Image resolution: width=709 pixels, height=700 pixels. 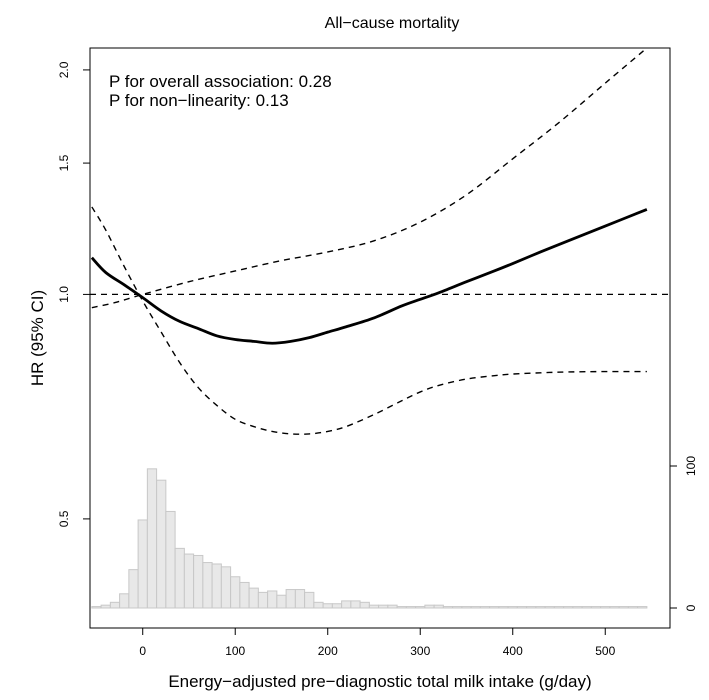 I want to click on count-tick-label: 0, so click(x=691, y=607).